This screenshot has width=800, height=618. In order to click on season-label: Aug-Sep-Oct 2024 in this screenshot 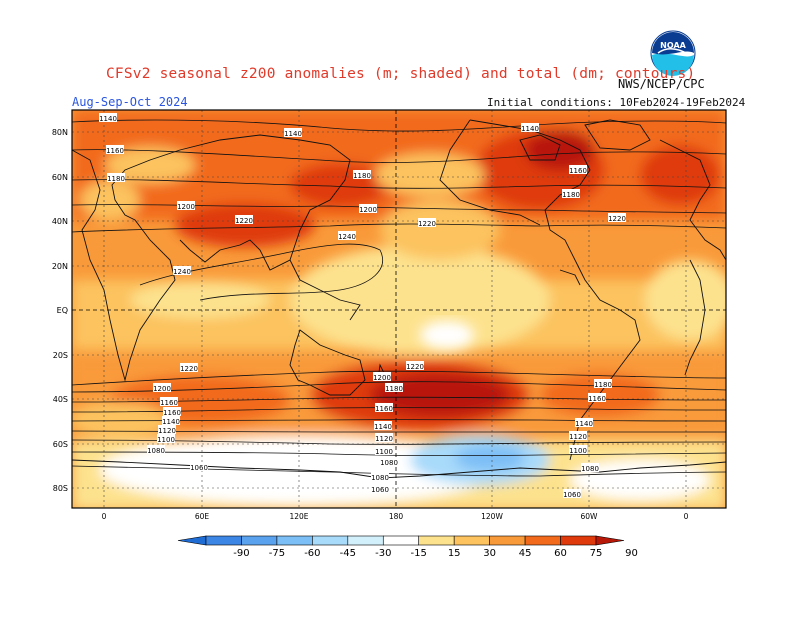, I will do `click(130, 102)`.